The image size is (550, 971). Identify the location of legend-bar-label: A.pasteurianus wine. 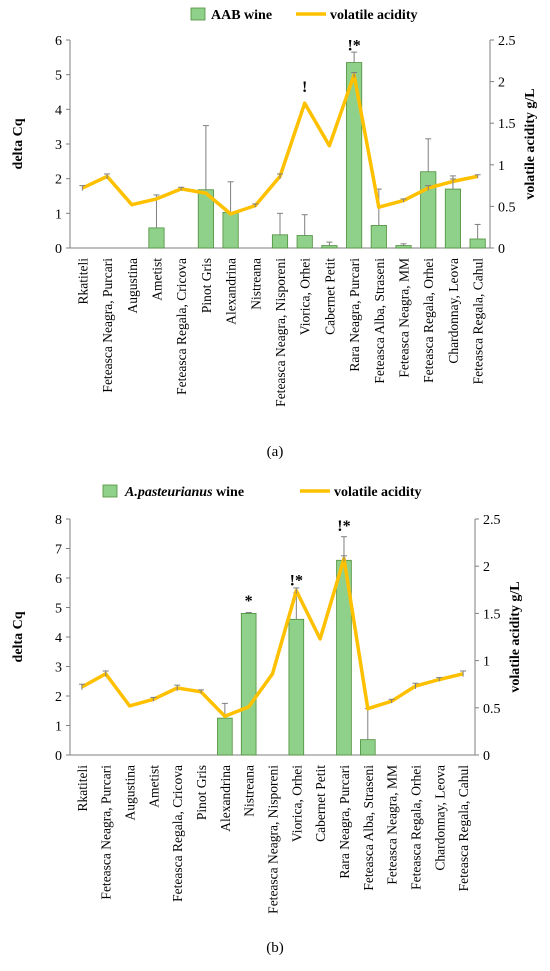
(184, 492).